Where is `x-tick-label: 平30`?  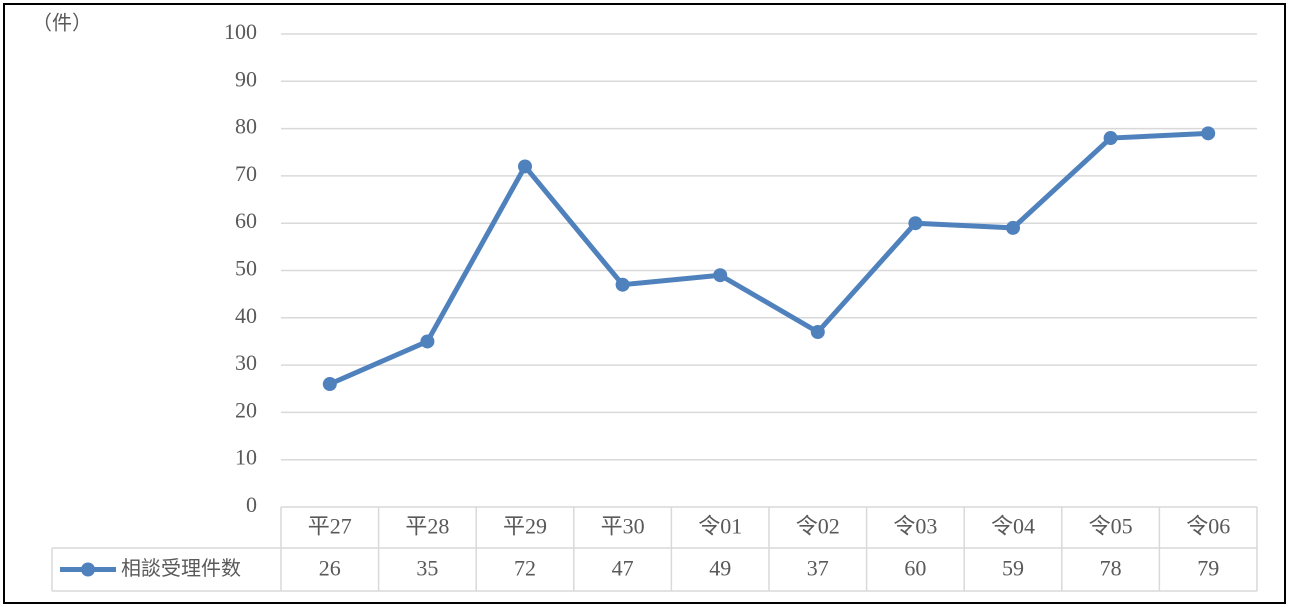
x-tick-label: 平30 is located at coordinates (623, 526).